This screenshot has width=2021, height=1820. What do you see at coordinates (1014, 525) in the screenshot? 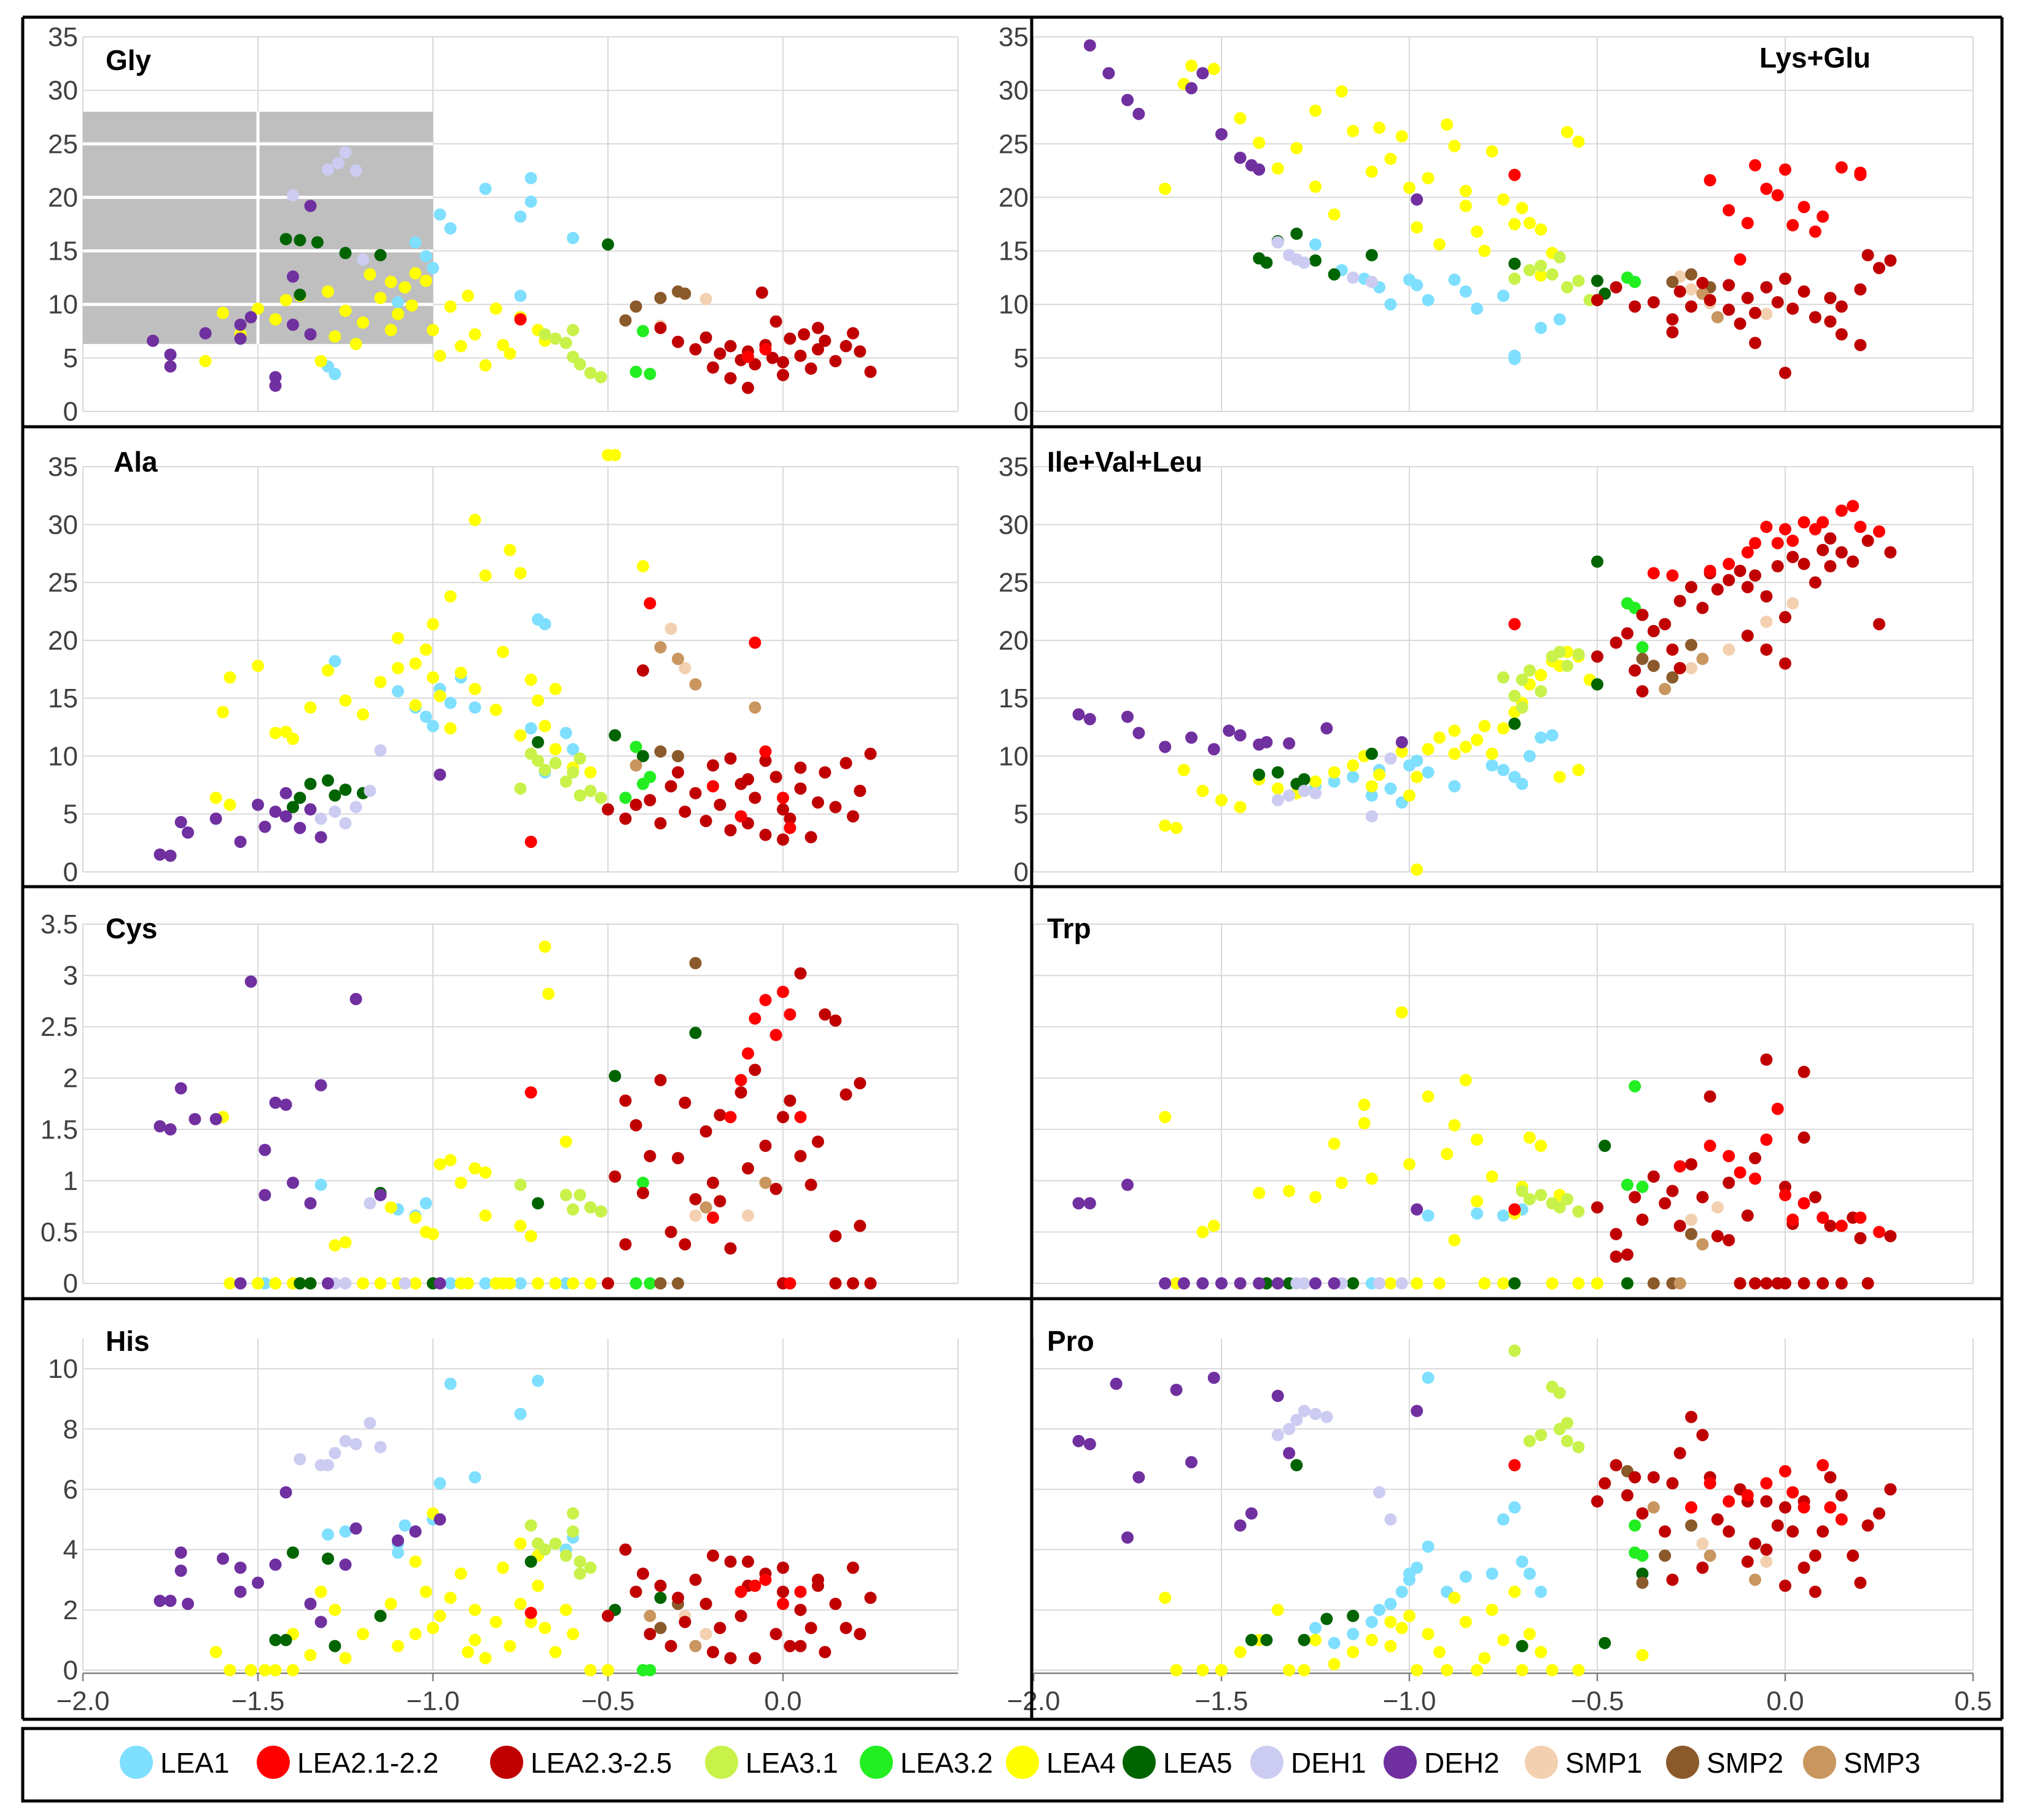
I see `y-tick-label: 30` at bounding box center [1014, 525].